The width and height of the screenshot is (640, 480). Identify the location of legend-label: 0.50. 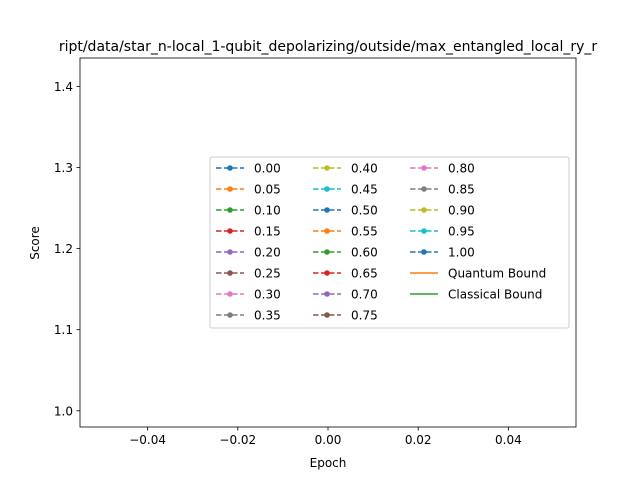
(364, 211).